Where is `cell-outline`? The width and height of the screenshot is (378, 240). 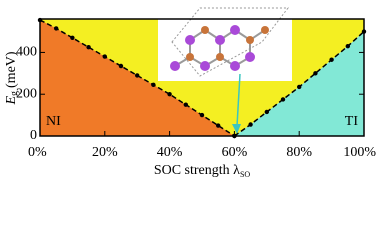 cell-outline is located at coordinates (230, 42).